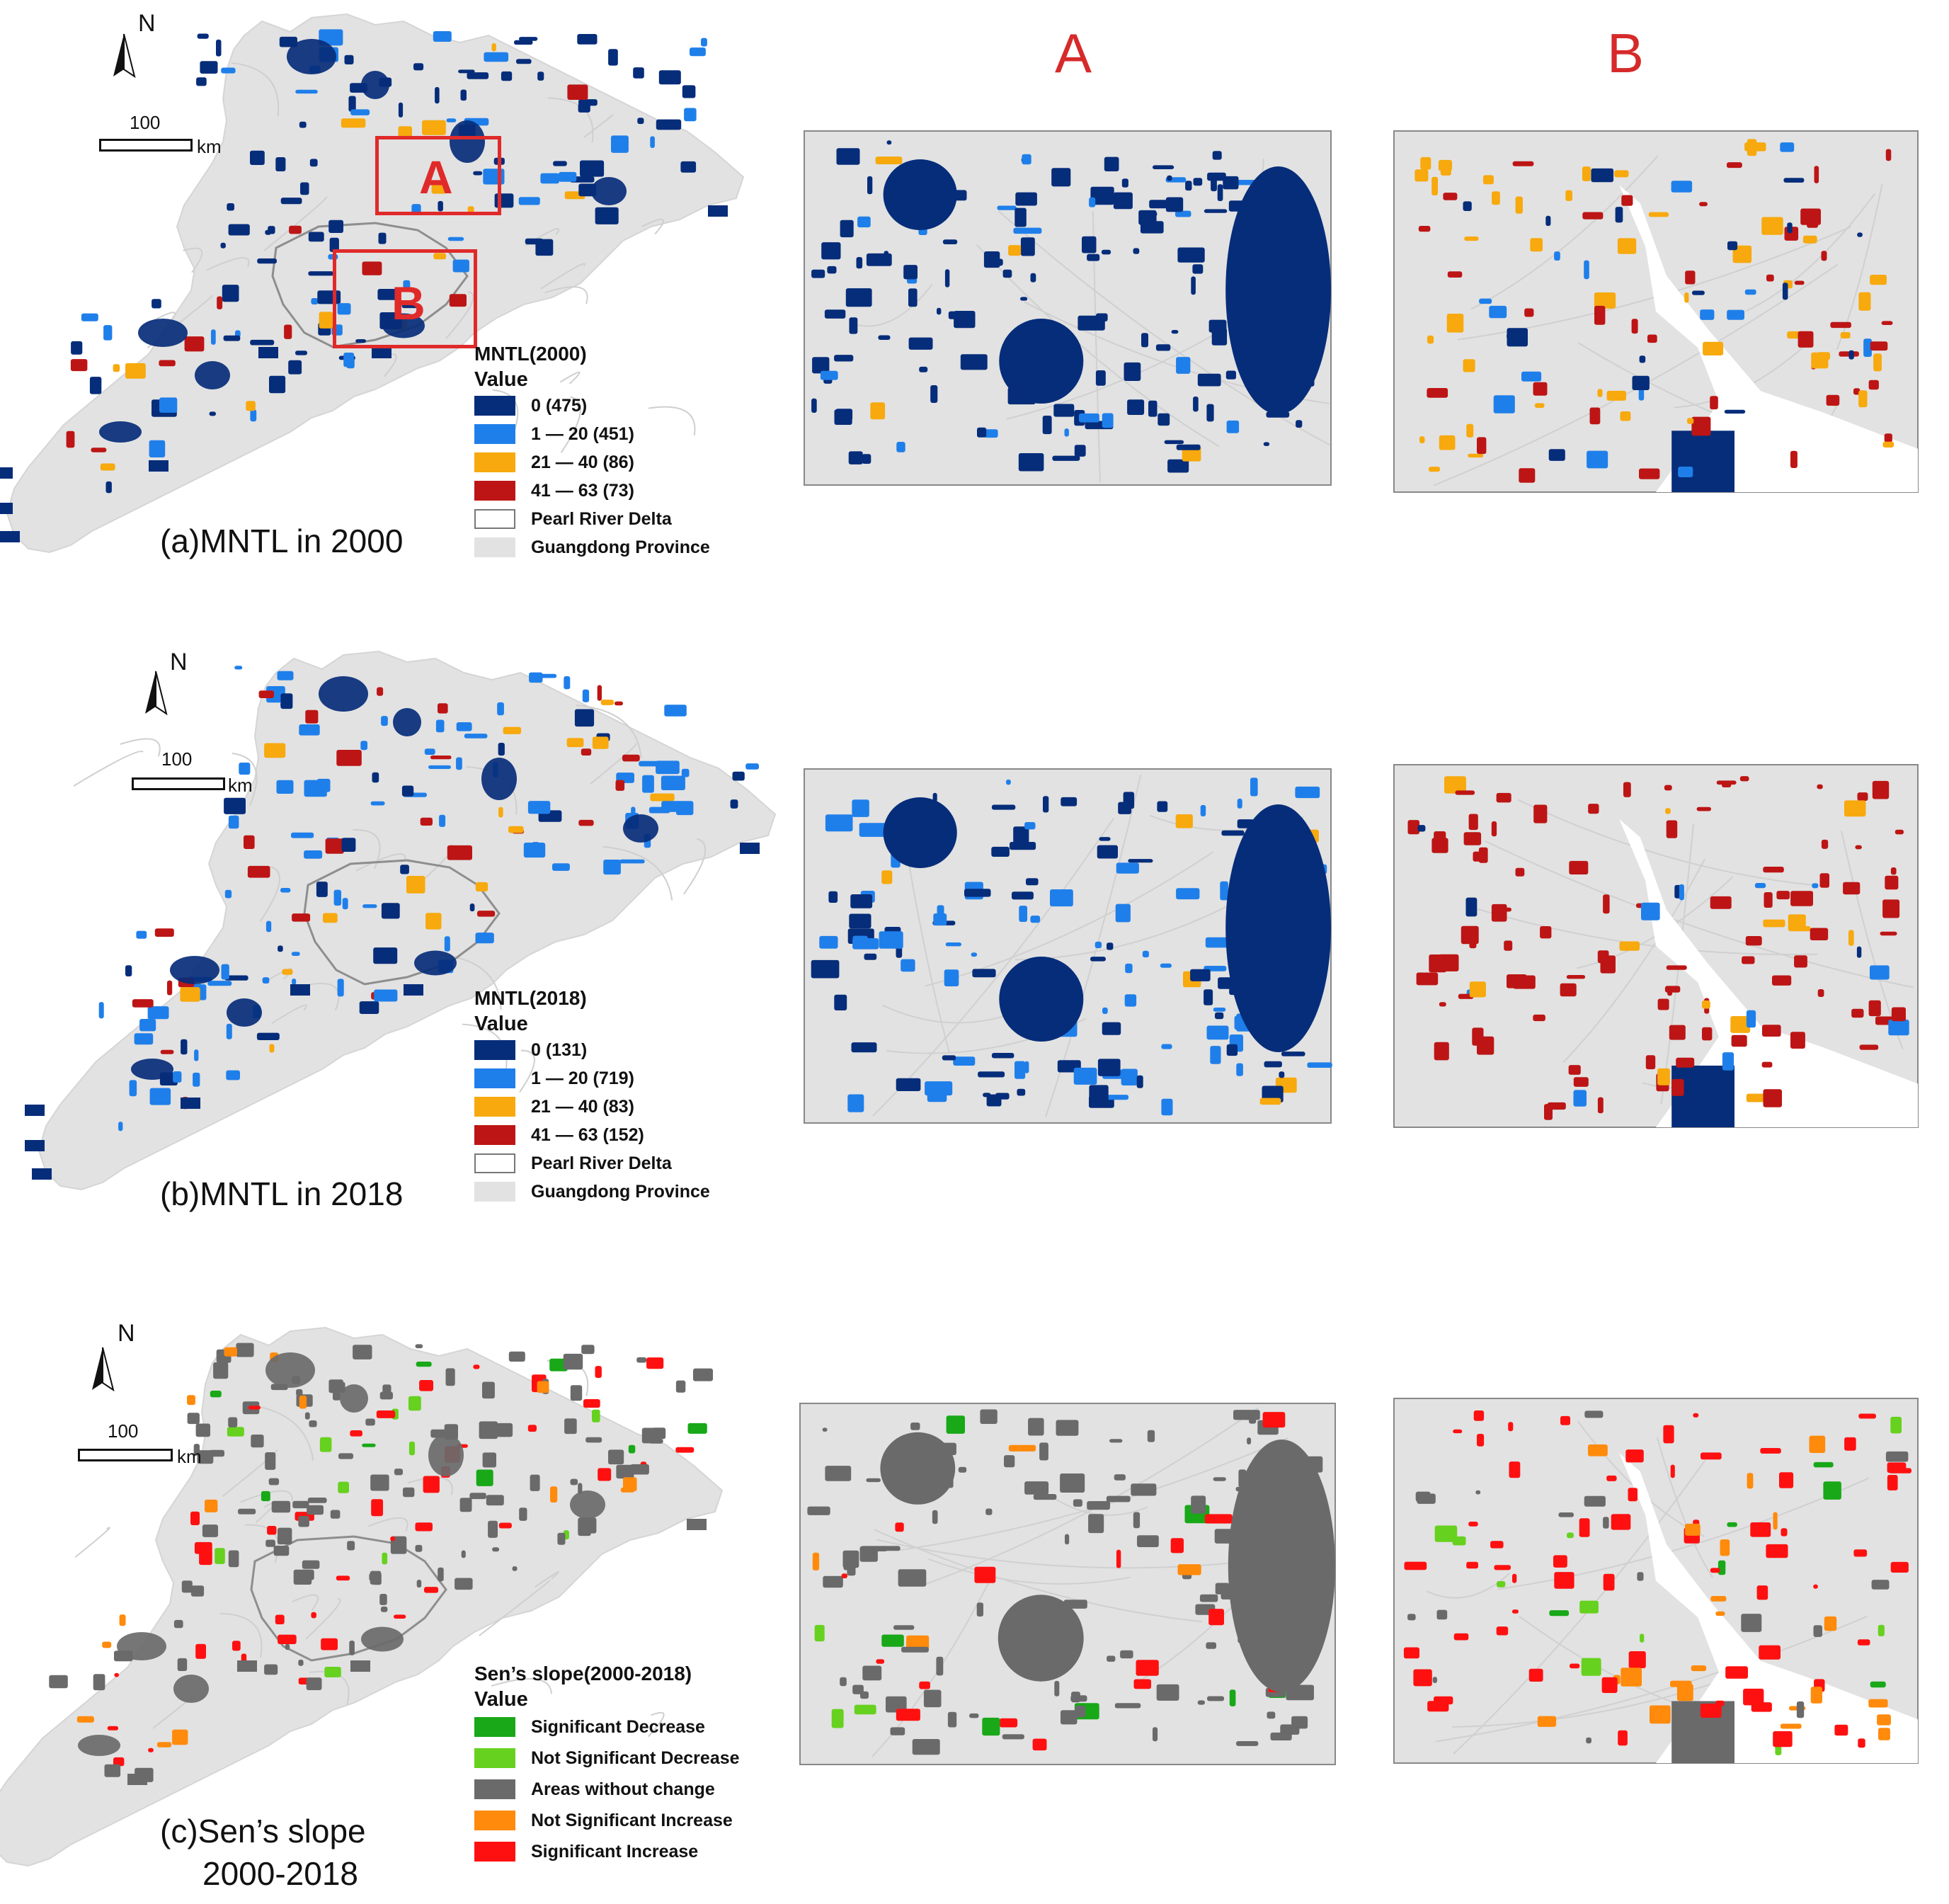 This screenshot has height=1904, width=1949. I want to click on offshore-cell, so click(413, 990).